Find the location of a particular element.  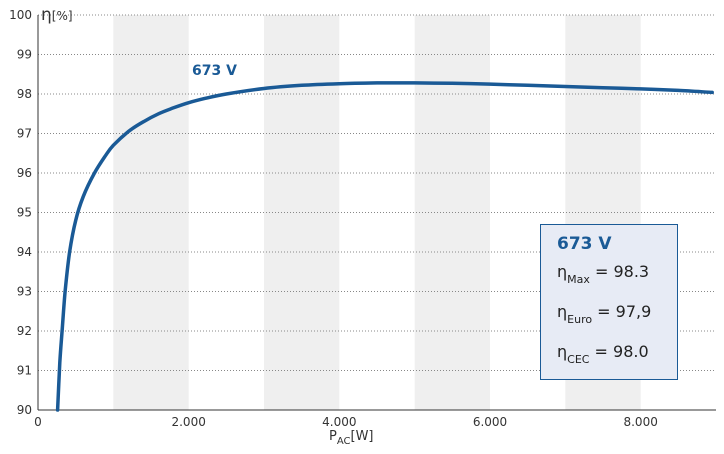

summary-row-euro: ηEuro = 97,9 is located at coordinates (617, 319).